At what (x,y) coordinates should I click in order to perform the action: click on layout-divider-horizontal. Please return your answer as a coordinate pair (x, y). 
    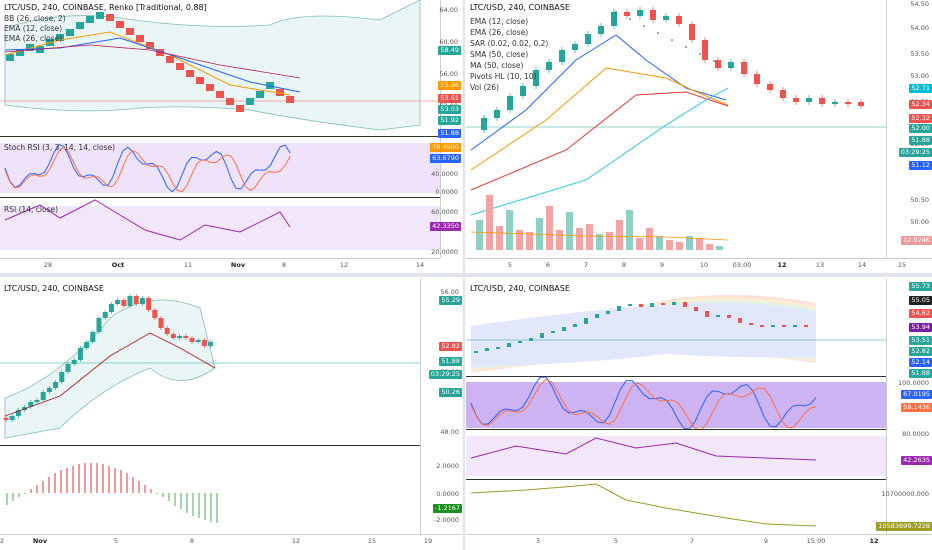
    Looking at the image, I should click on (466, 275).